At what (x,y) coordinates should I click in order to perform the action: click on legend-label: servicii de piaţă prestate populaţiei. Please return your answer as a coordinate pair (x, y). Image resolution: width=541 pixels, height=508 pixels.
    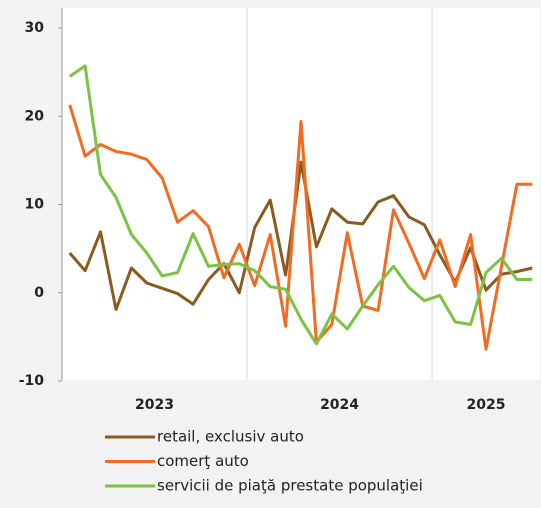
    Looking at the image, I should click on (290, 486).